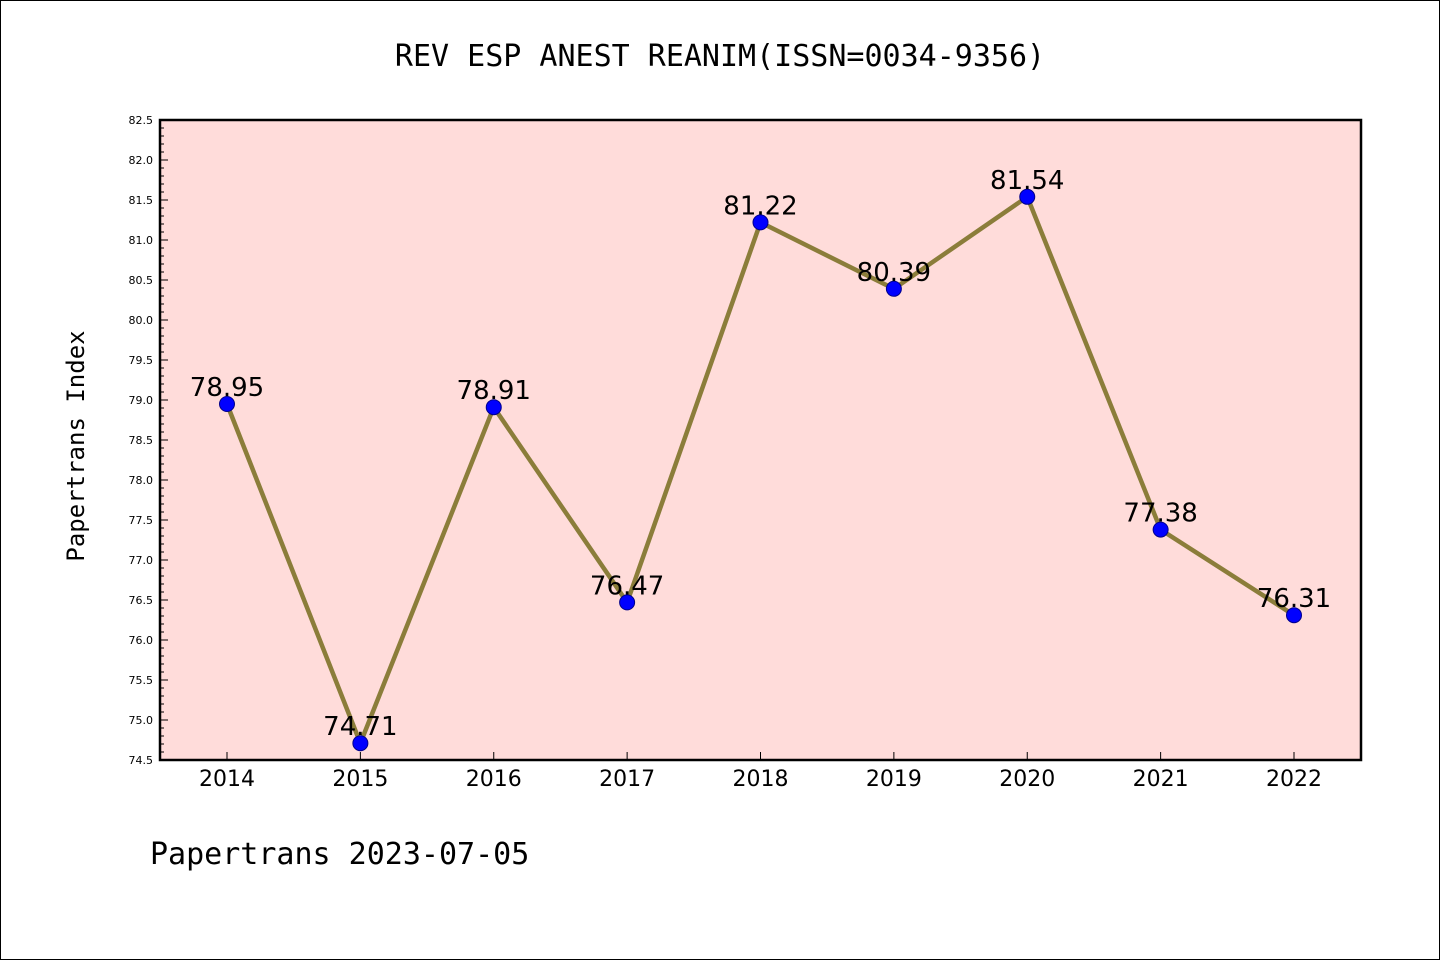  What do you see at coordinates (339, 854) in the screenshot?
I see `footer-date: Papertrans 2023-07-05` at bounding box center [339, 854].